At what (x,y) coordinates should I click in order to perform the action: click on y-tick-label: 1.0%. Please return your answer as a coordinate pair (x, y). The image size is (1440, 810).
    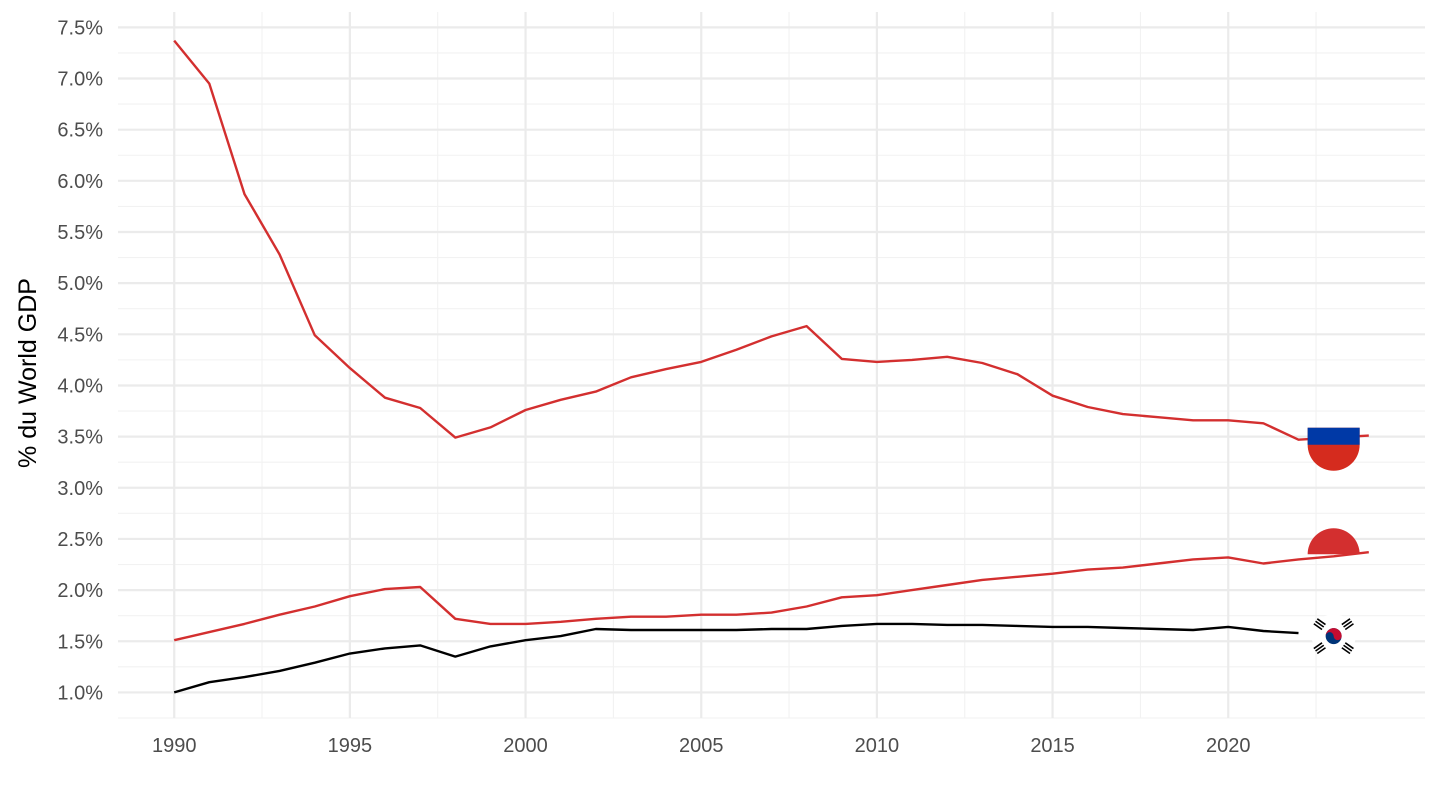
    Looking at the image, I should click on (80, 693).